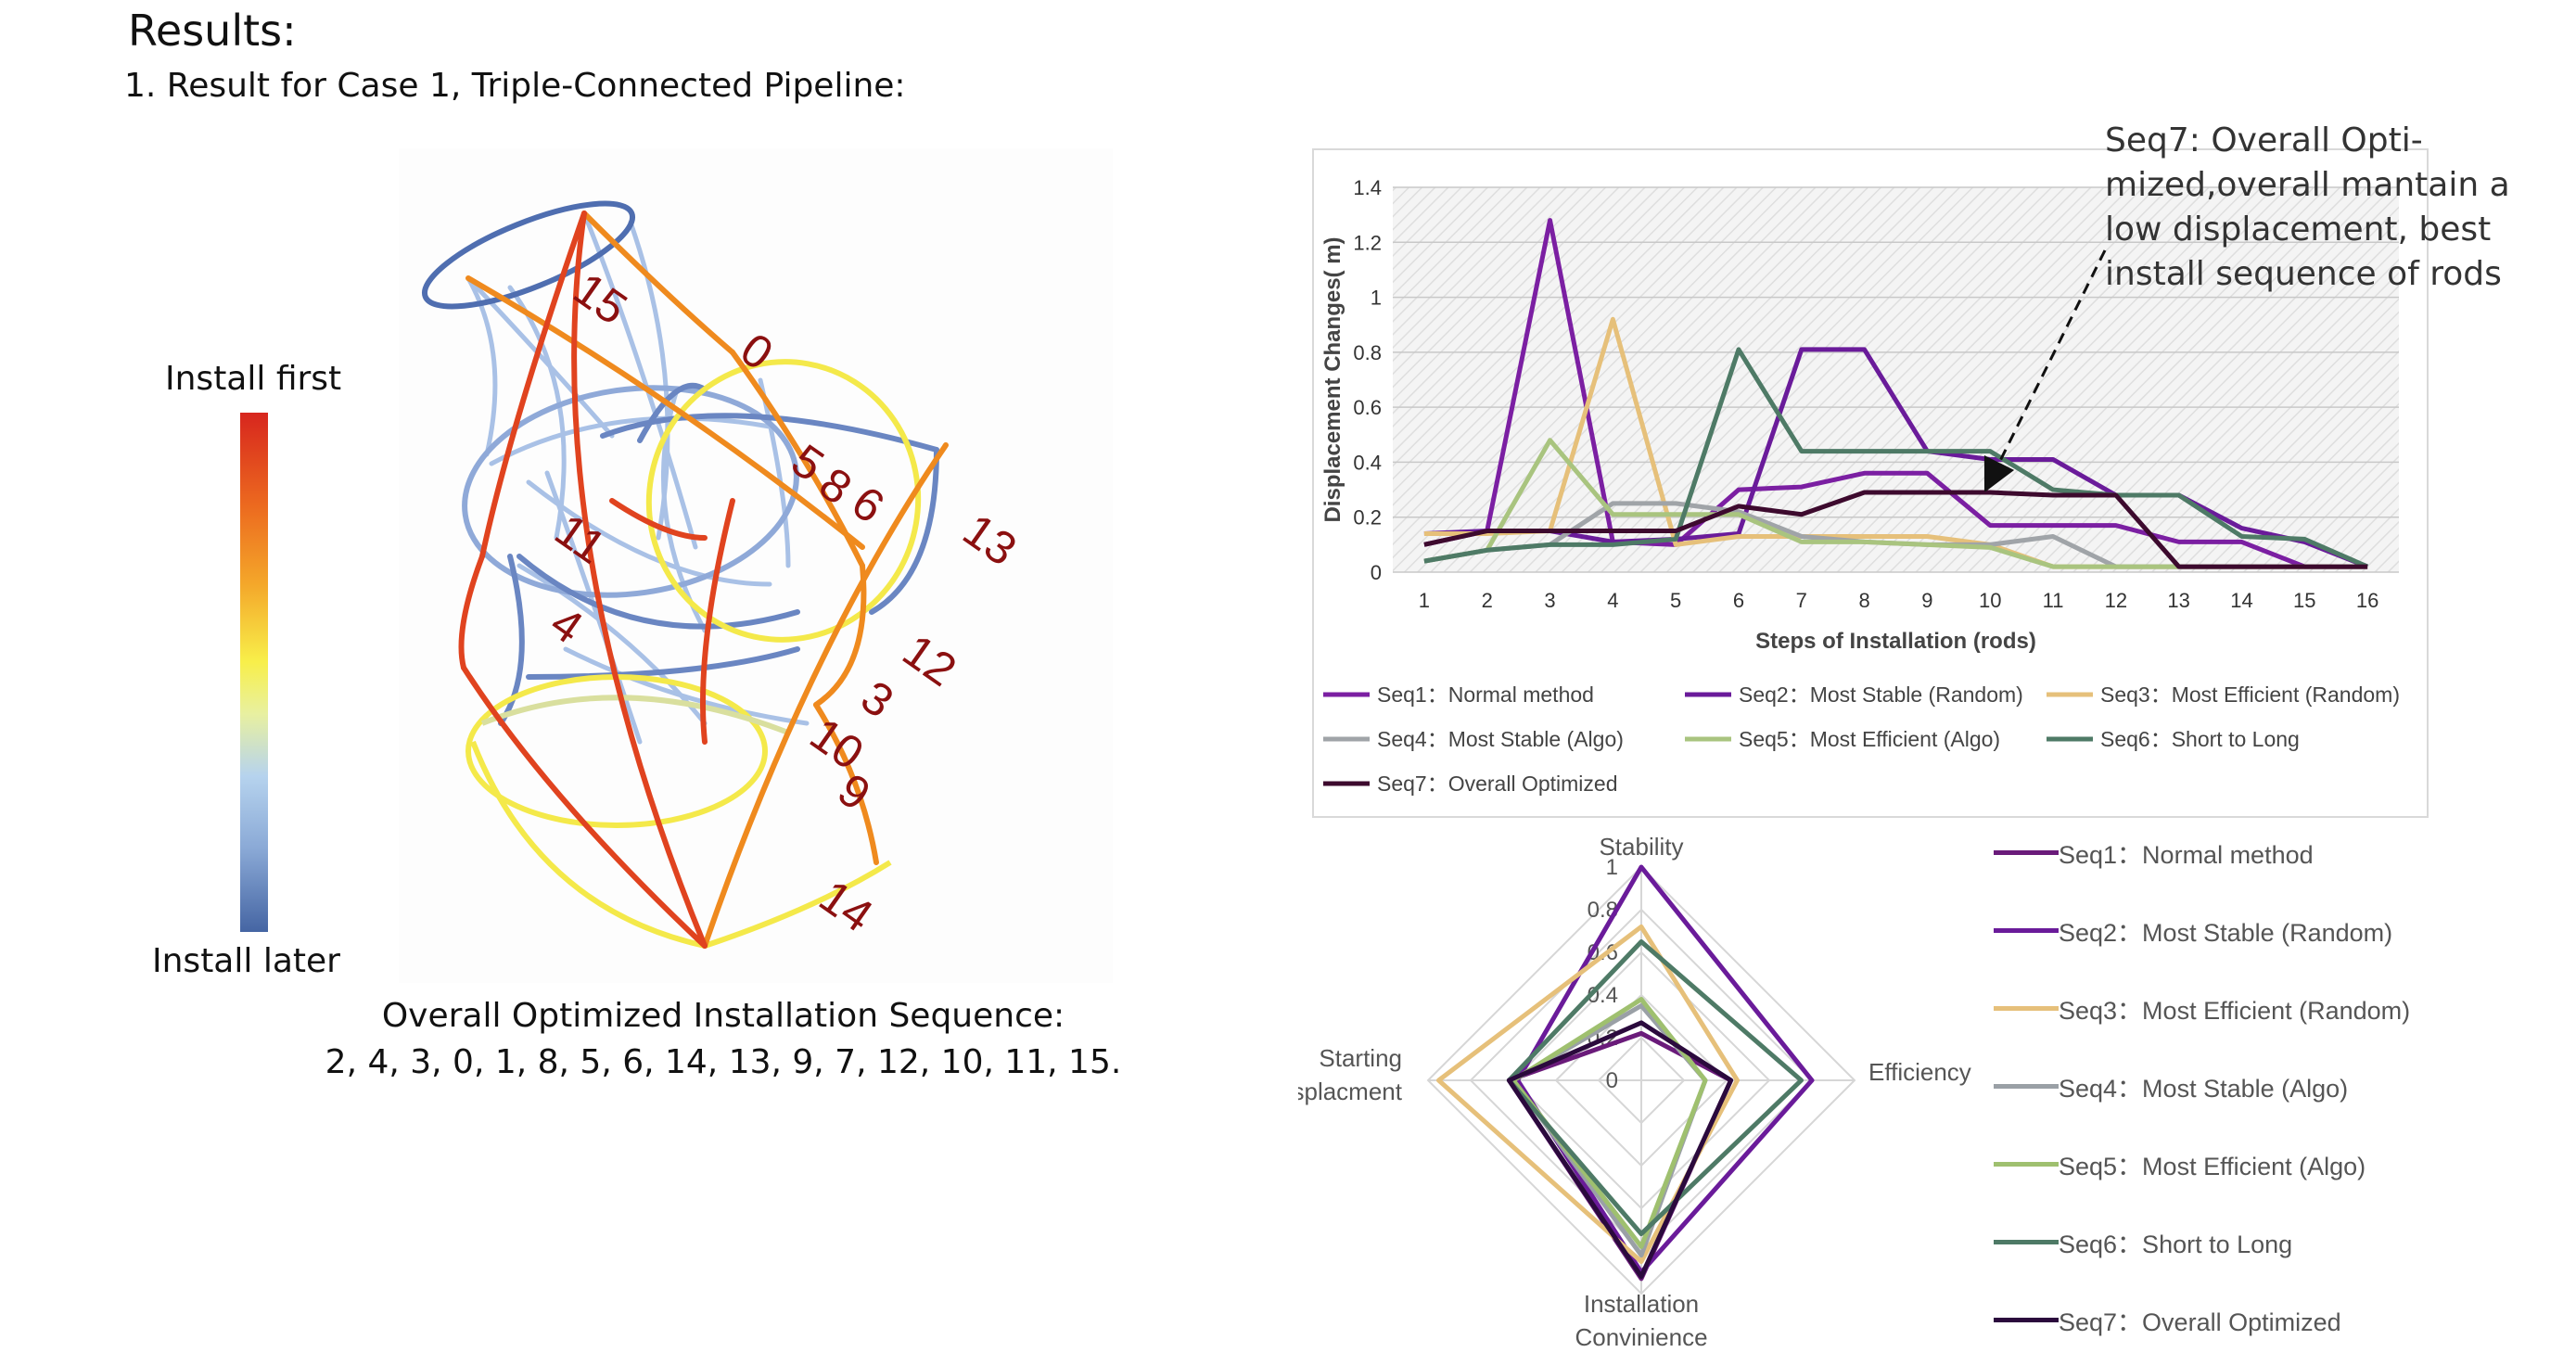 Image resolution: width=2576 pixels, height=1365 pixels. I want to click on x-tick-label: 10, so click(1990, 600).